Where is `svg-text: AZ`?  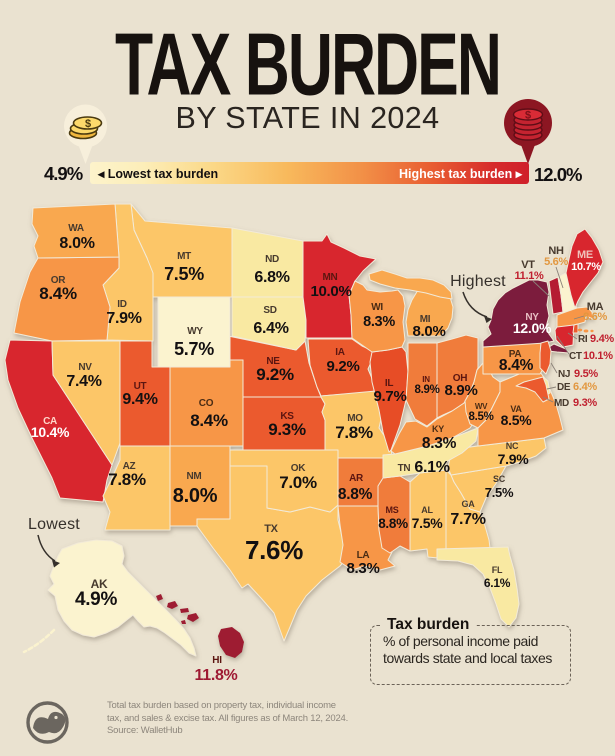
svg-text: AZ is located at coordinates (129, 466).